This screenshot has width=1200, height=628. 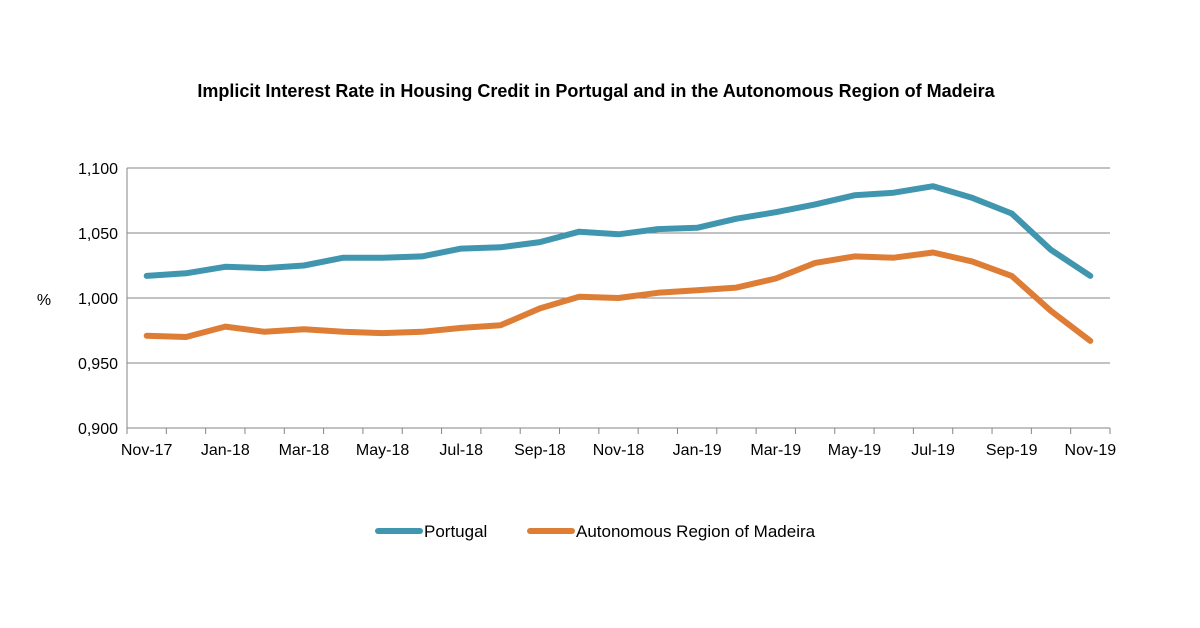 What do you see at coordinates (98, 429) in the screenshot?
I see `y-tick-label: 0,900` at bounding box center [98, 429].